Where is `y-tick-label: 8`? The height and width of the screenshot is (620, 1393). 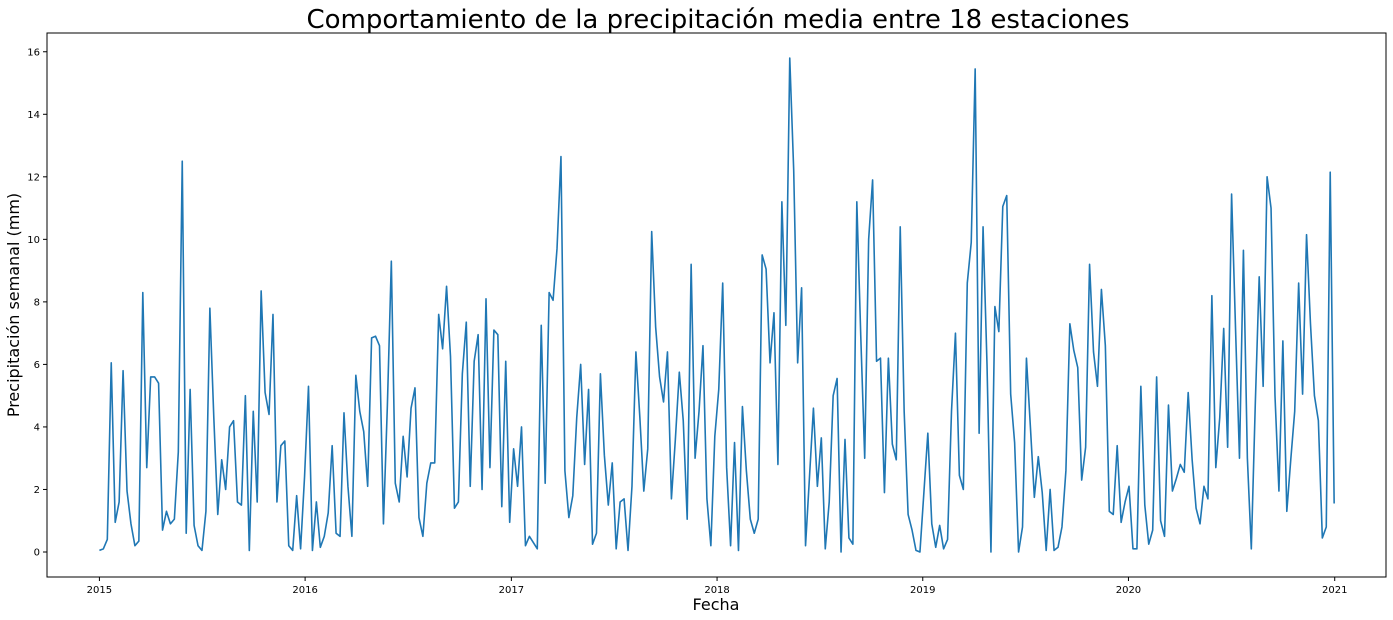
y-tick-label: 8 is located at coordinates (37, 302).